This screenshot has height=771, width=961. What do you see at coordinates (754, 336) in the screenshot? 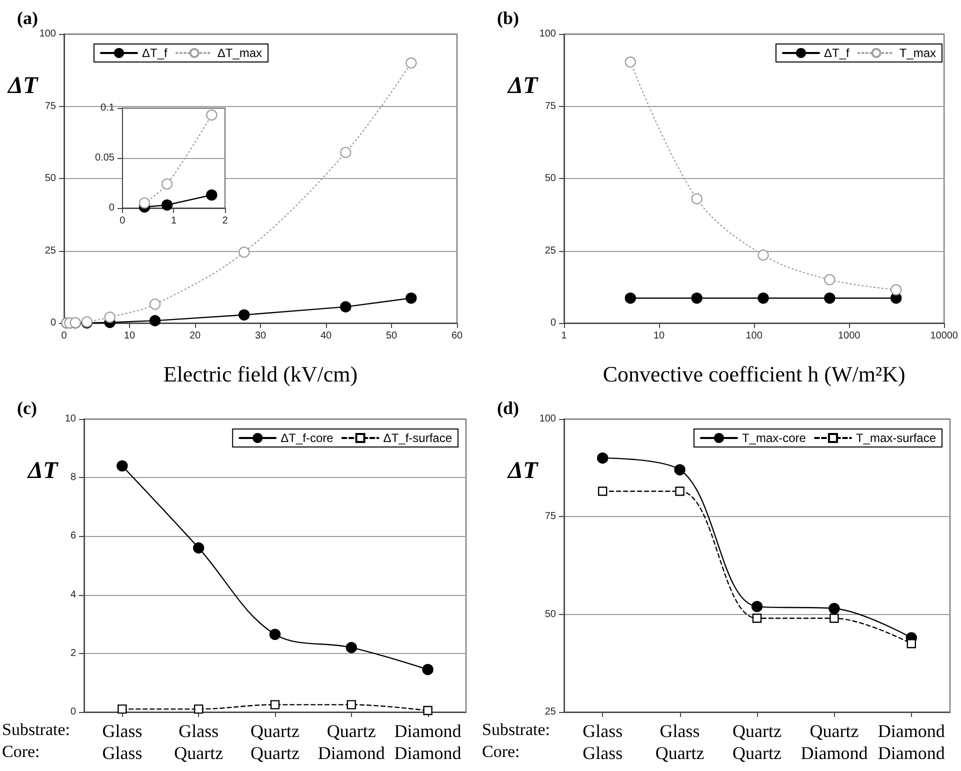
I see `x-tick-label: 100` at bounding box center [754, 336].